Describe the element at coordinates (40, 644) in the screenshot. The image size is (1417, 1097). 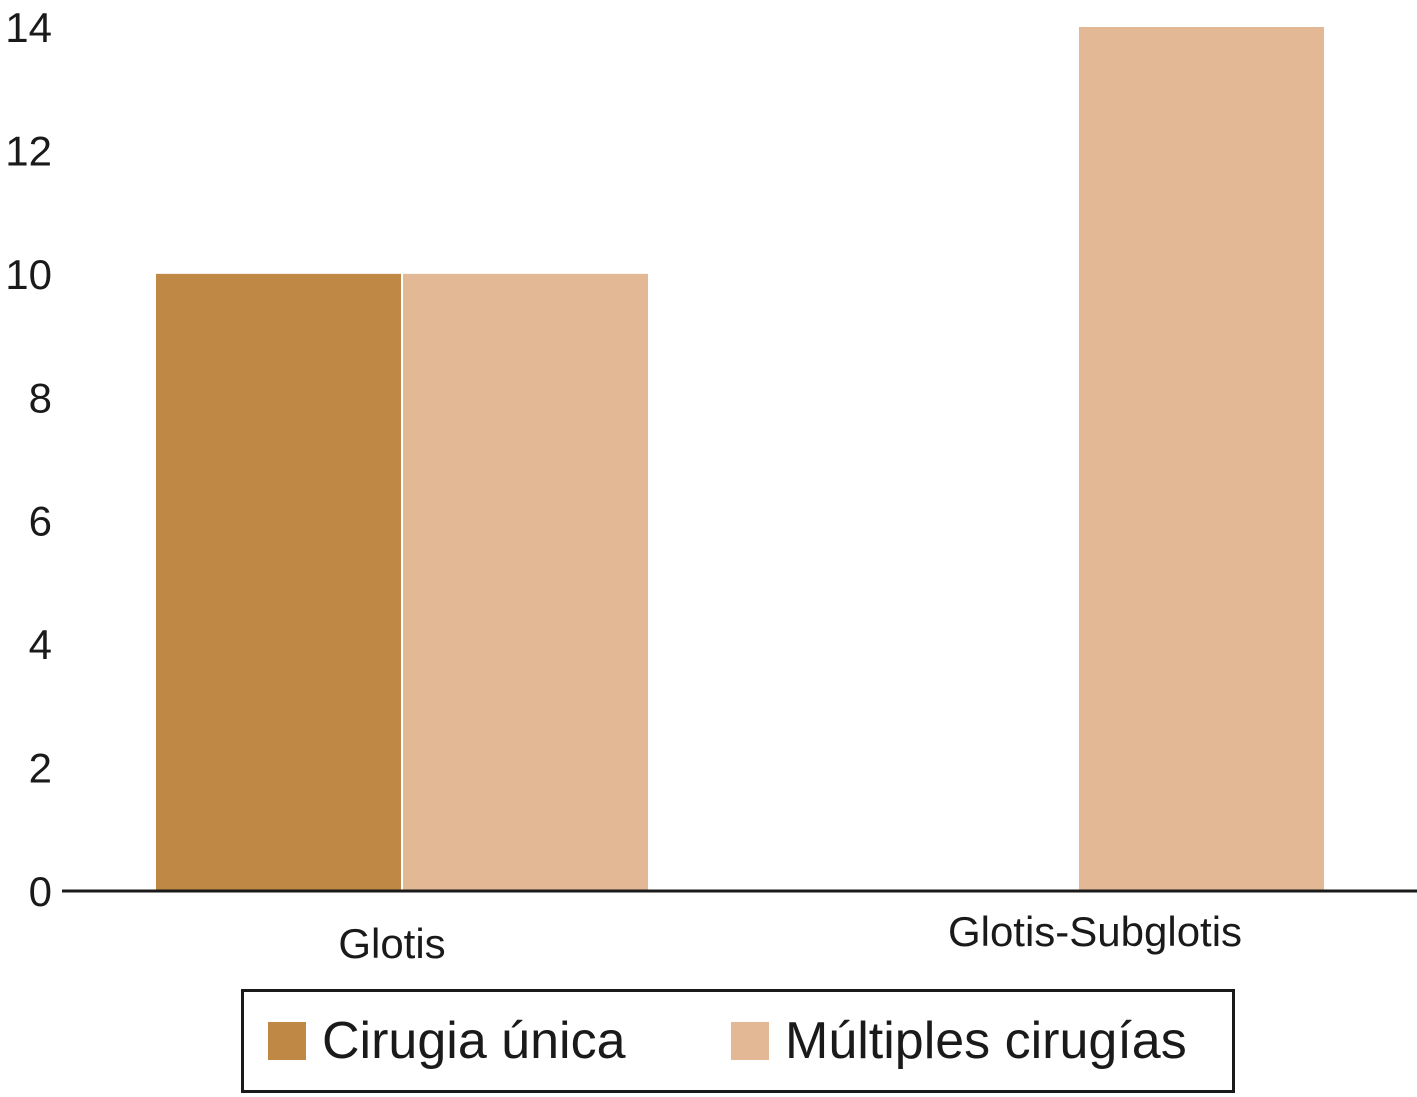
I see `y-tick-label-4: 4` at that location.